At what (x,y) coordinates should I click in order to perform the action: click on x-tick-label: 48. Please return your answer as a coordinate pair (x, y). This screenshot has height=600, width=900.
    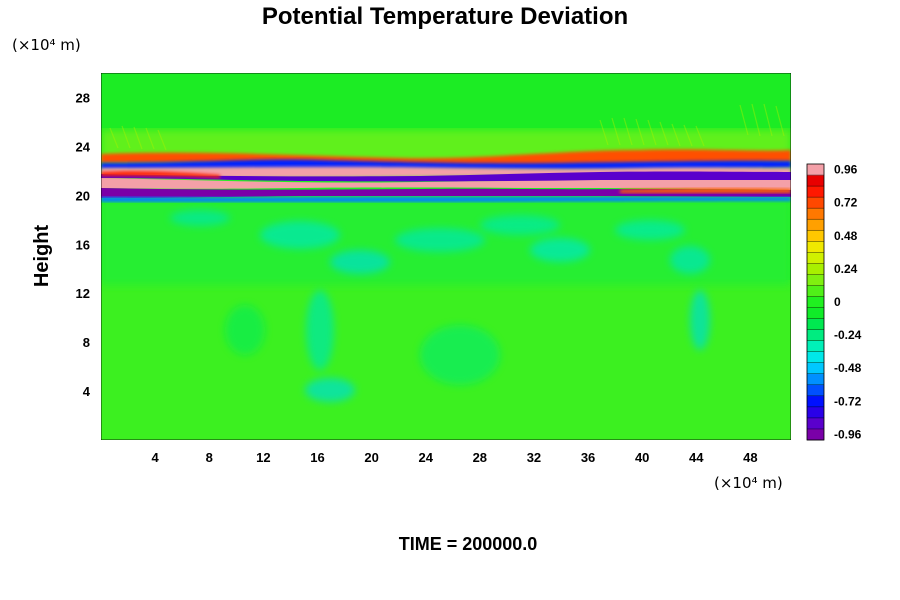
    Looking at the image, I should click on (750, 457).